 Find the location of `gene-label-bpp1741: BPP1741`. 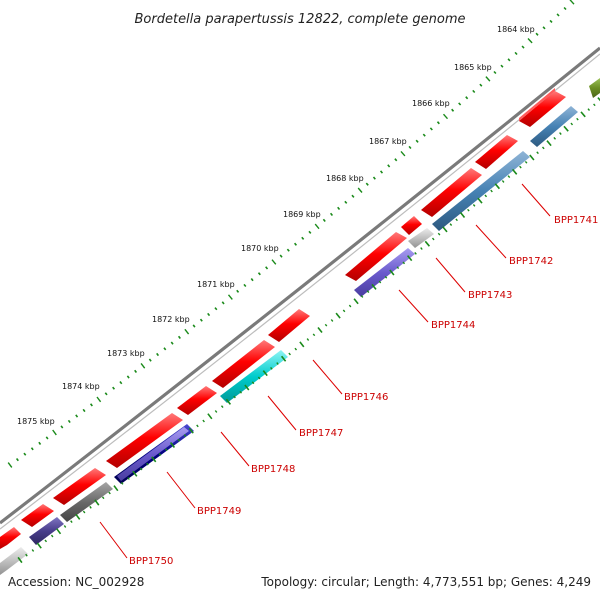

gene-label-bpp1741: BPP1741 is located at coordinates (576, 220).